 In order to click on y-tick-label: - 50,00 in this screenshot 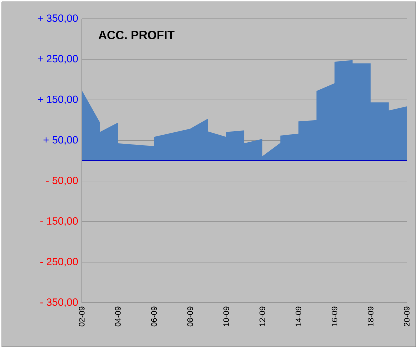, I will do `click(62, 181)`.